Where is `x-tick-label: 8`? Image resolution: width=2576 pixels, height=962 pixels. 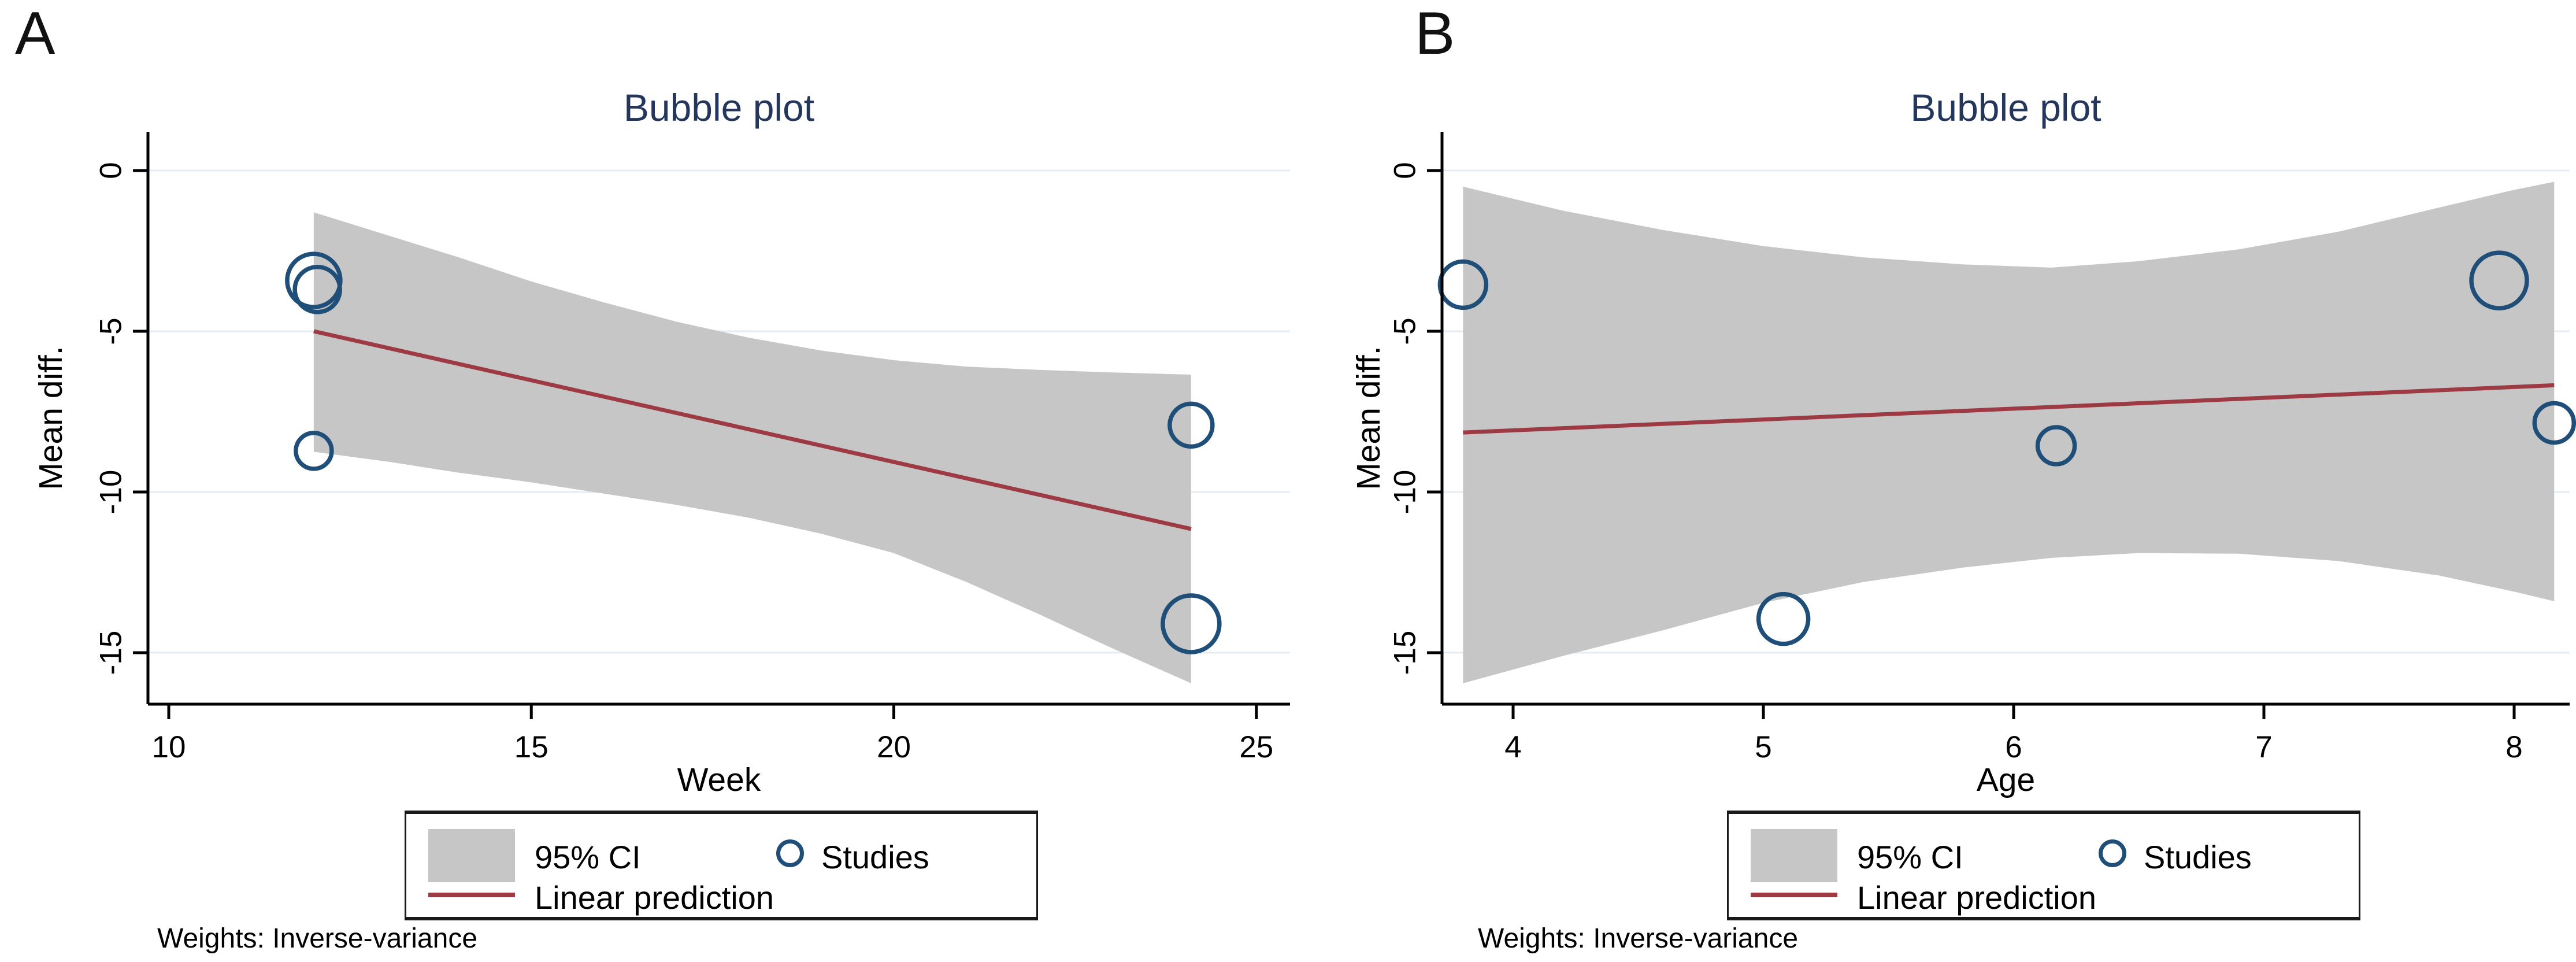
x-tick-label: 8 is located at coordinates (2513, 747).